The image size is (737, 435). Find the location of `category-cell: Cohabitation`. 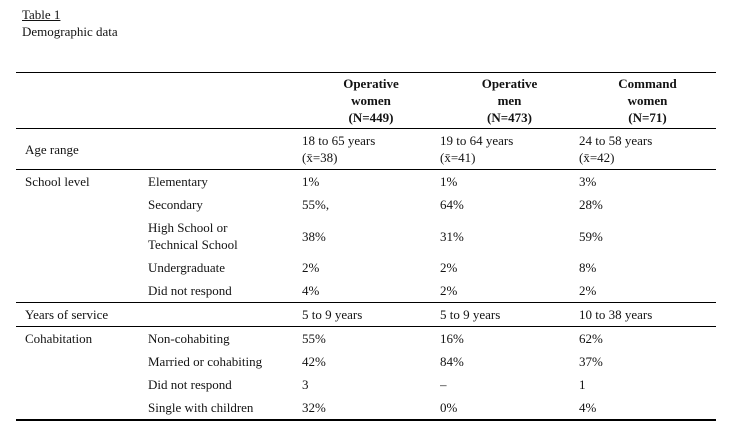

category-cell: Cohabitation is located at coordinates (82, 373).